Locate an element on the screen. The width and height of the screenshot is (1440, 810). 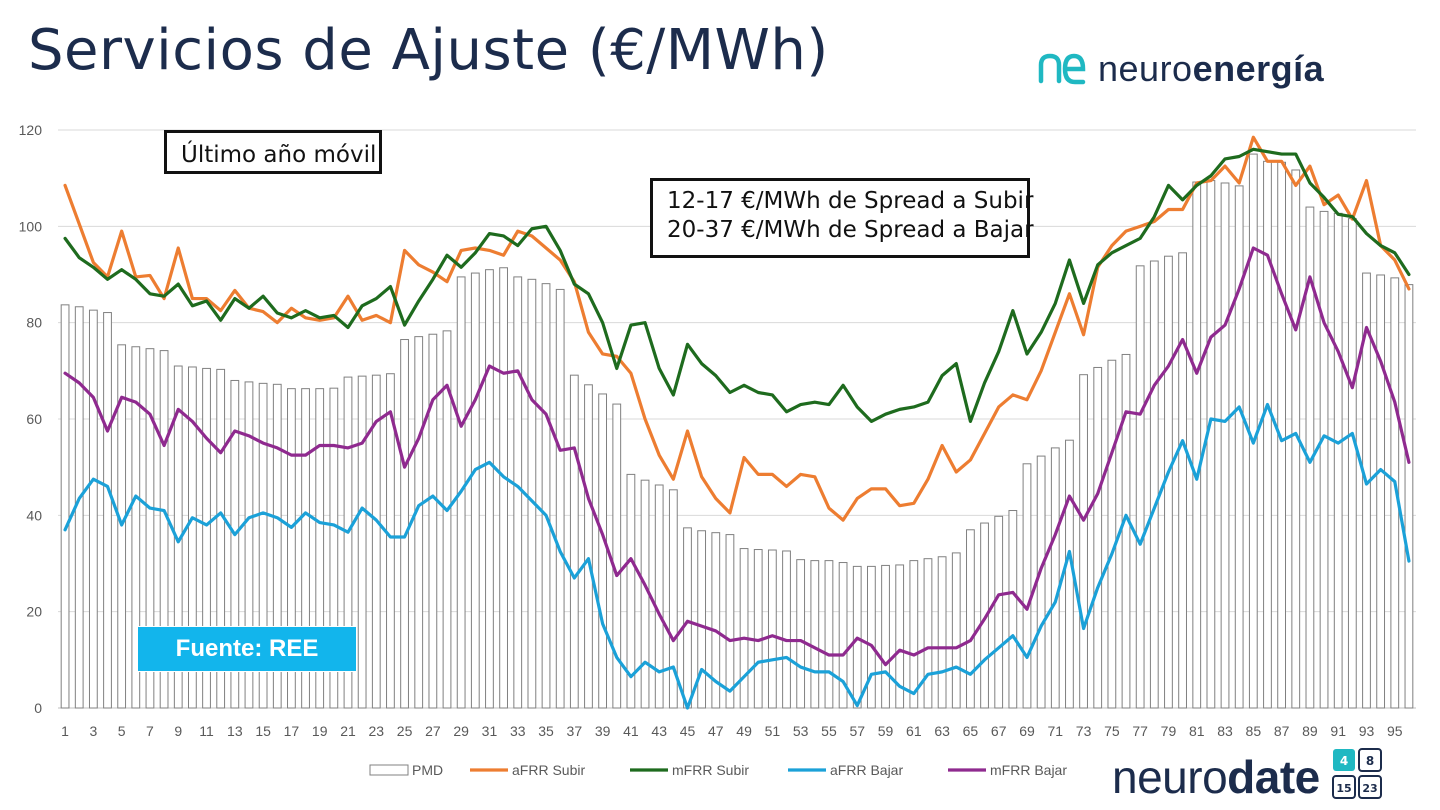
x-tick-label: 55 is located at coordinates (829, 731).